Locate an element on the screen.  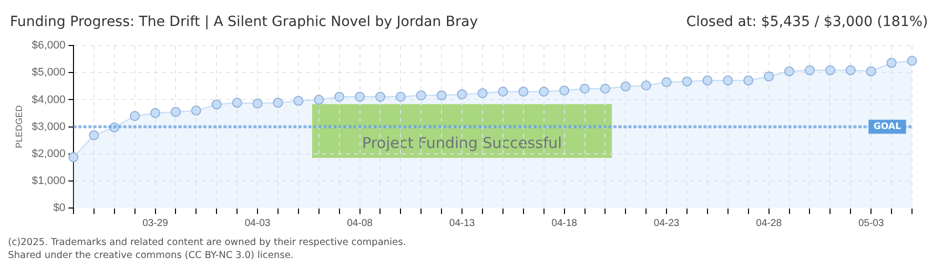
y-tick-label: $2,000 is located at coordinates (49, 154).